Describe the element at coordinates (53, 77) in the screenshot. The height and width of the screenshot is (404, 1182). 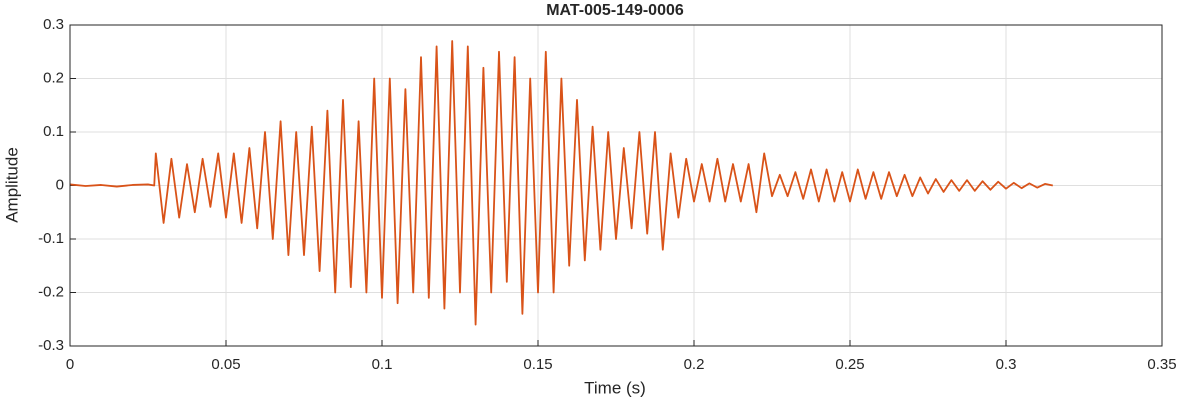
I see `y-tick-label: 0.2` at that location.